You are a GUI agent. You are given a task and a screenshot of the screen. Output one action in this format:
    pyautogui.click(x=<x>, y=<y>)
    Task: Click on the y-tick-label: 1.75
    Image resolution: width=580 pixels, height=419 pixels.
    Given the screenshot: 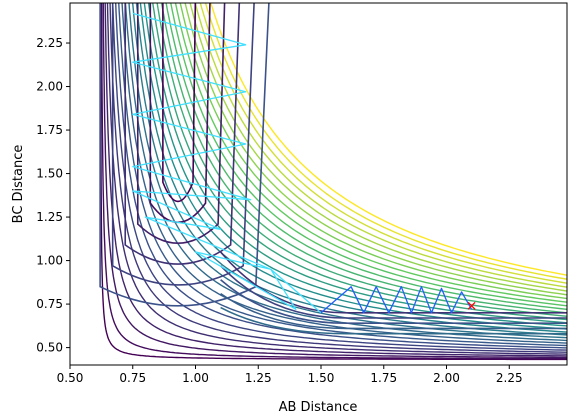 What is the action you would take?
    pyautogui.click(x=49, y=130)
    